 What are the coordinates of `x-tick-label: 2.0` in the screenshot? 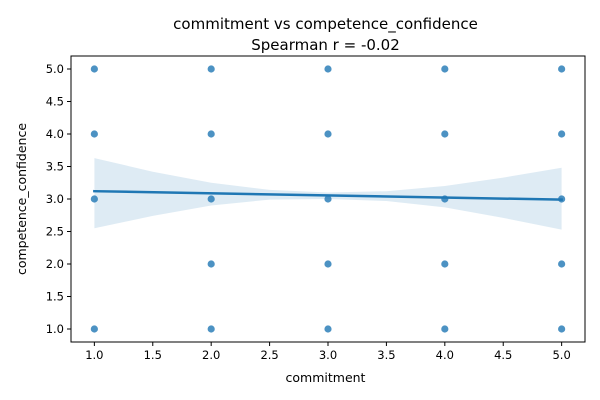 It's located at (211, 355).